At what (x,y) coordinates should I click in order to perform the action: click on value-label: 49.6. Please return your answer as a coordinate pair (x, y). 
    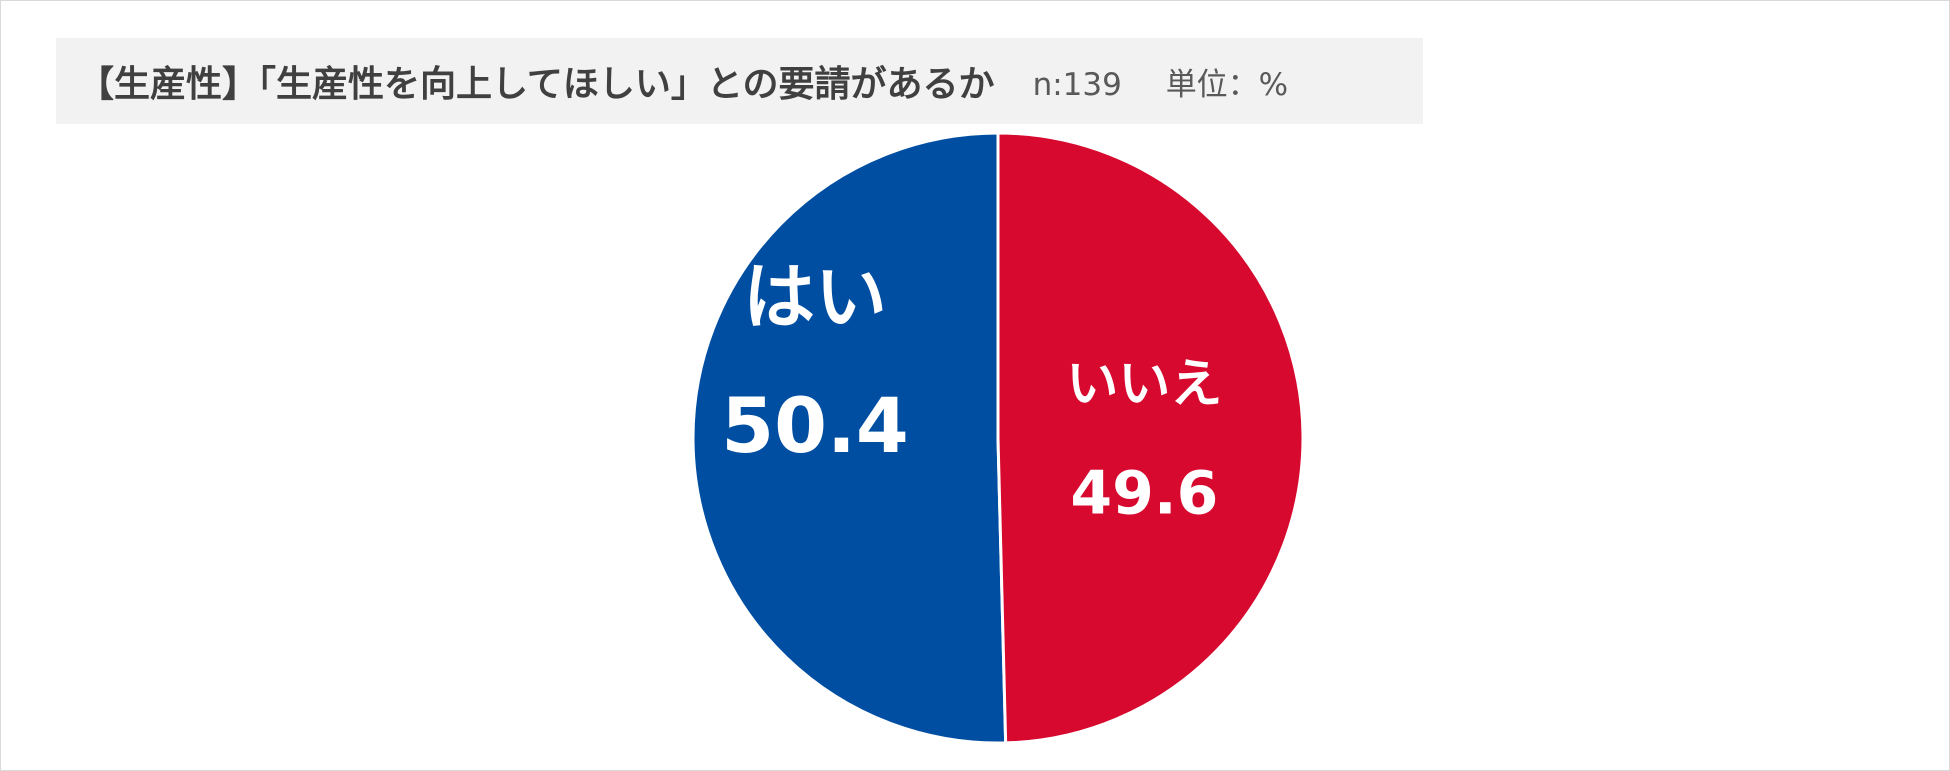
    Looking at the image, I should click on (1144, 493).